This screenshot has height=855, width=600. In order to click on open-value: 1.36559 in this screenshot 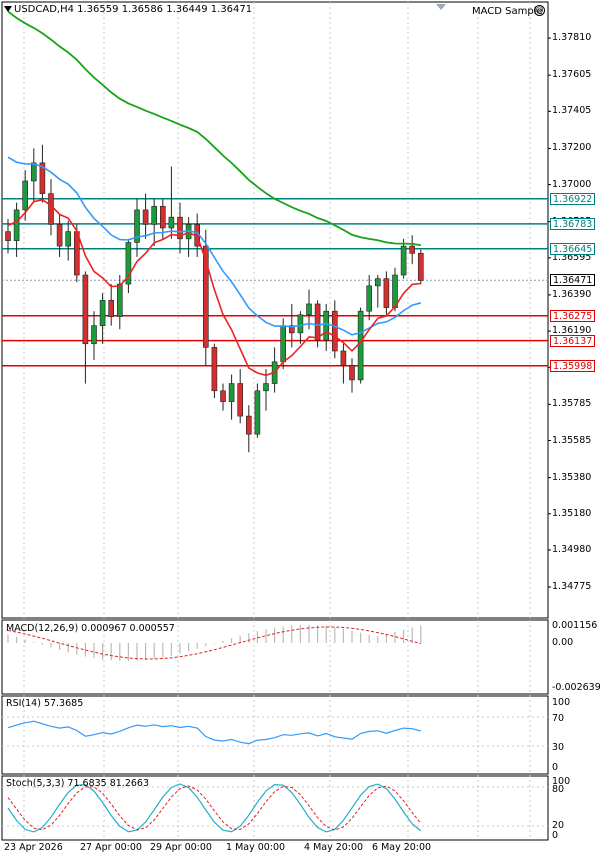, I will do `click(98, 9)`.